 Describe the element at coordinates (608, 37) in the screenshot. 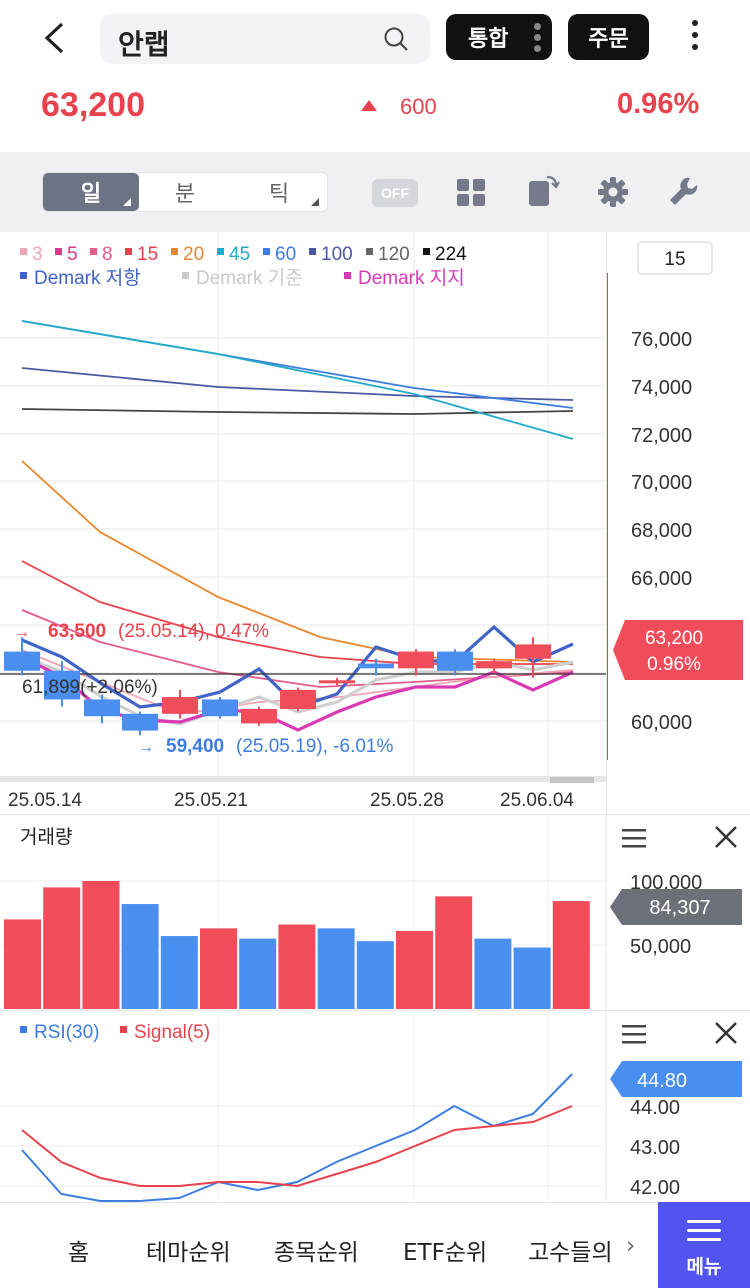

I see `order-button: 주문` at that location.